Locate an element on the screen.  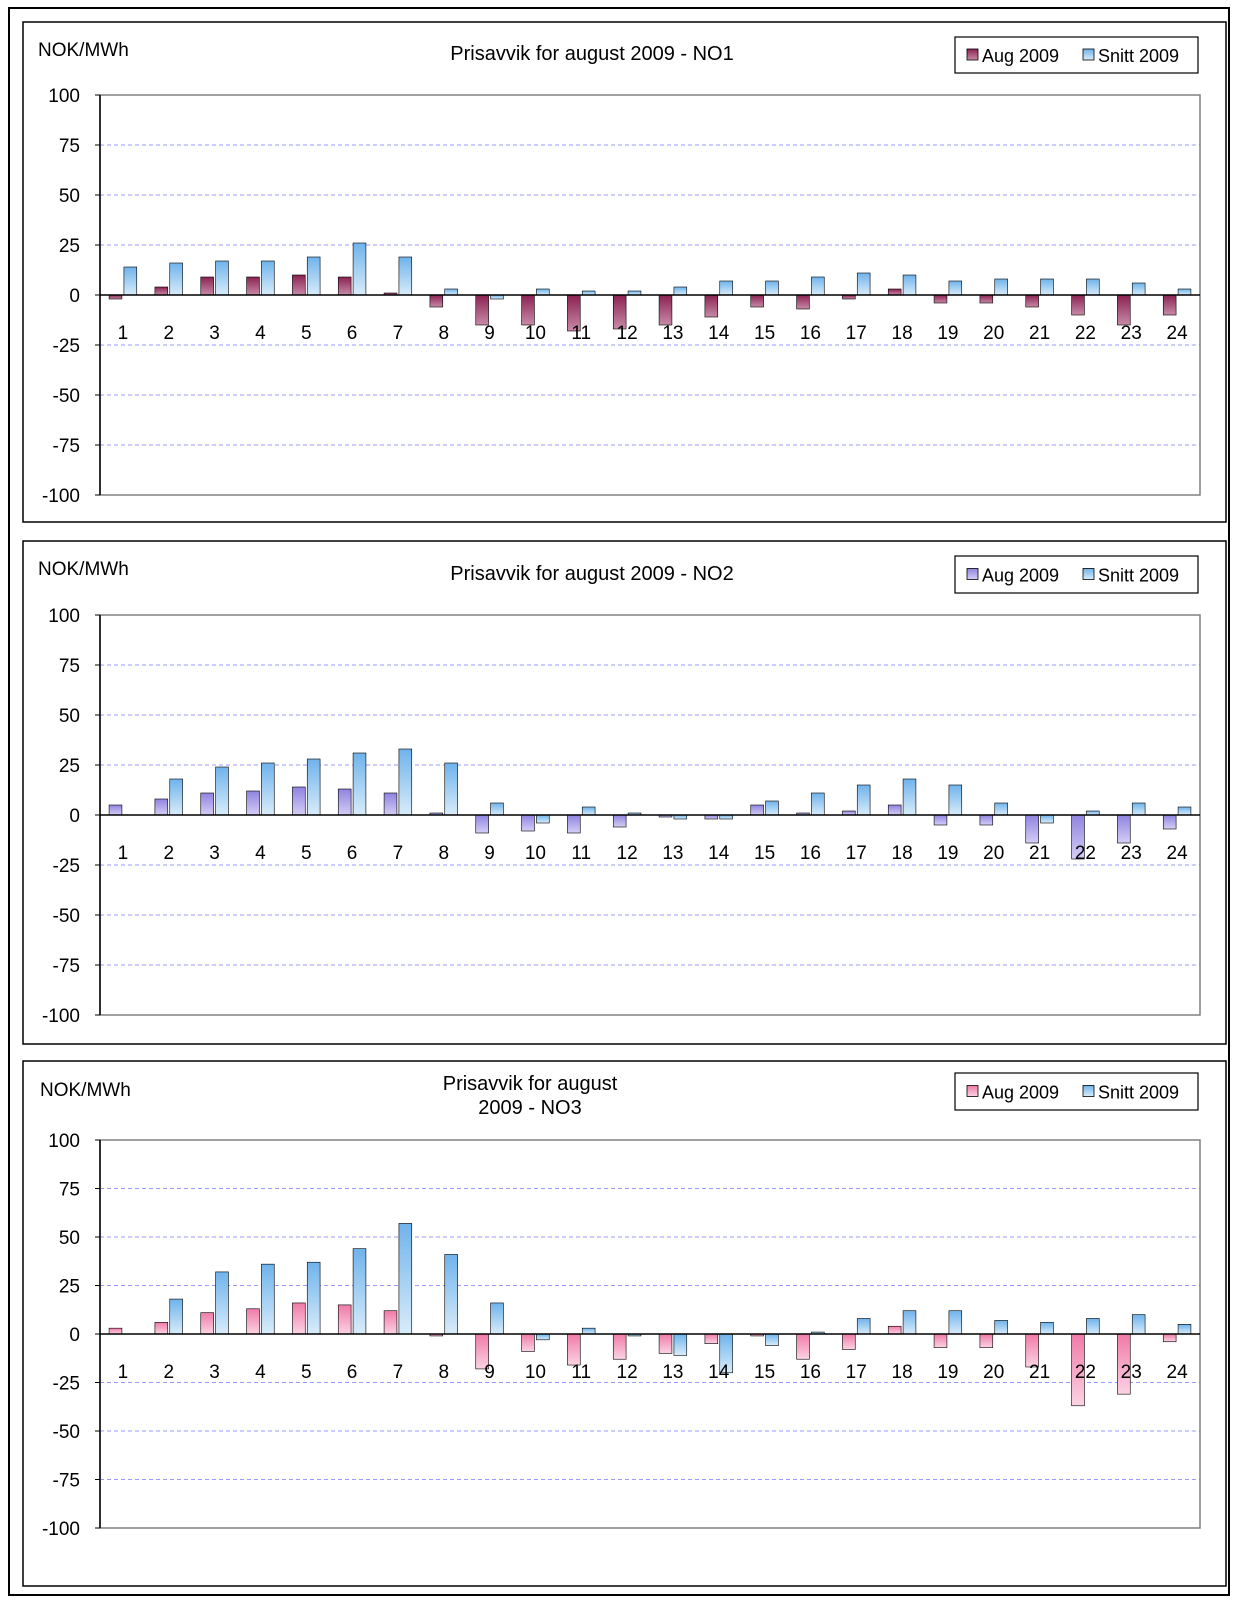
y-tick-label: 0 is located at coordinates (74, 816).